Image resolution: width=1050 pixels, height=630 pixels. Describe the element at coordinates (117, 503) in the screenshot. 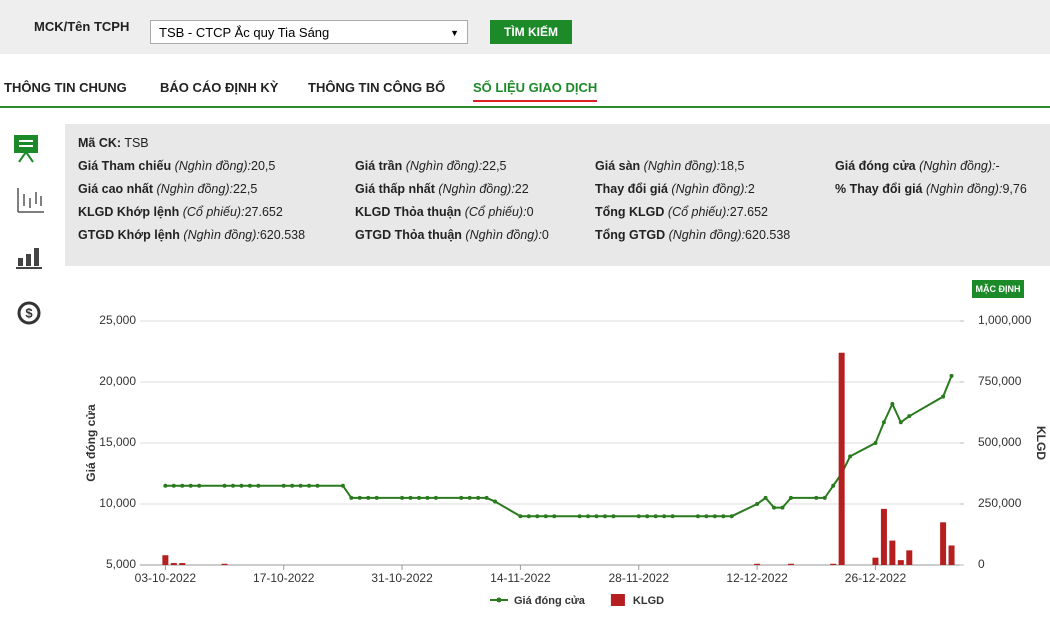

I see `y-tick-label: 10,000` at that location.